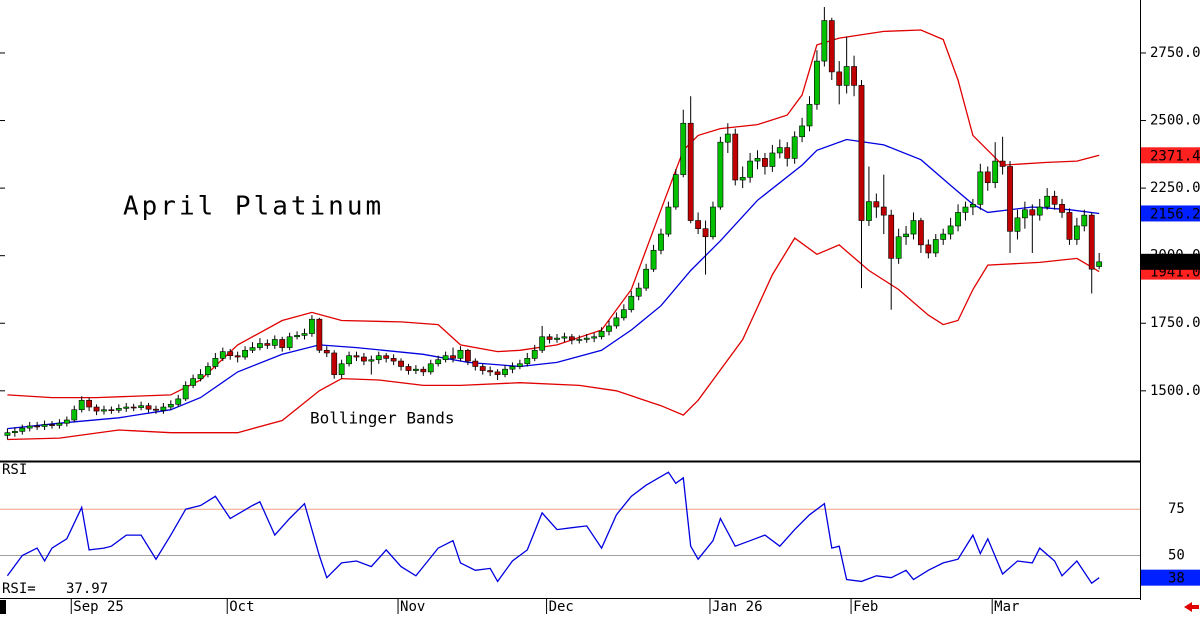  I want to click on last-value-box, so click(1170, 213).